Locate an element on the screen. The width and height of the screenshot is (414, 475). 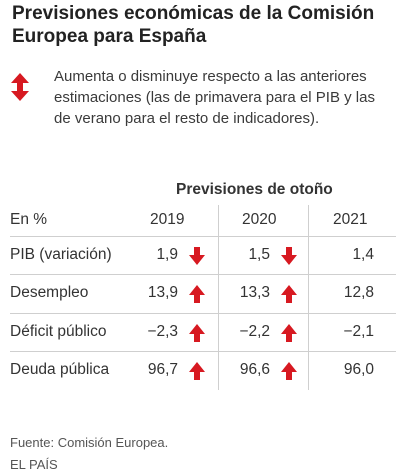
row-label-deficit: Déficit público is located at coordinates (58, 331).